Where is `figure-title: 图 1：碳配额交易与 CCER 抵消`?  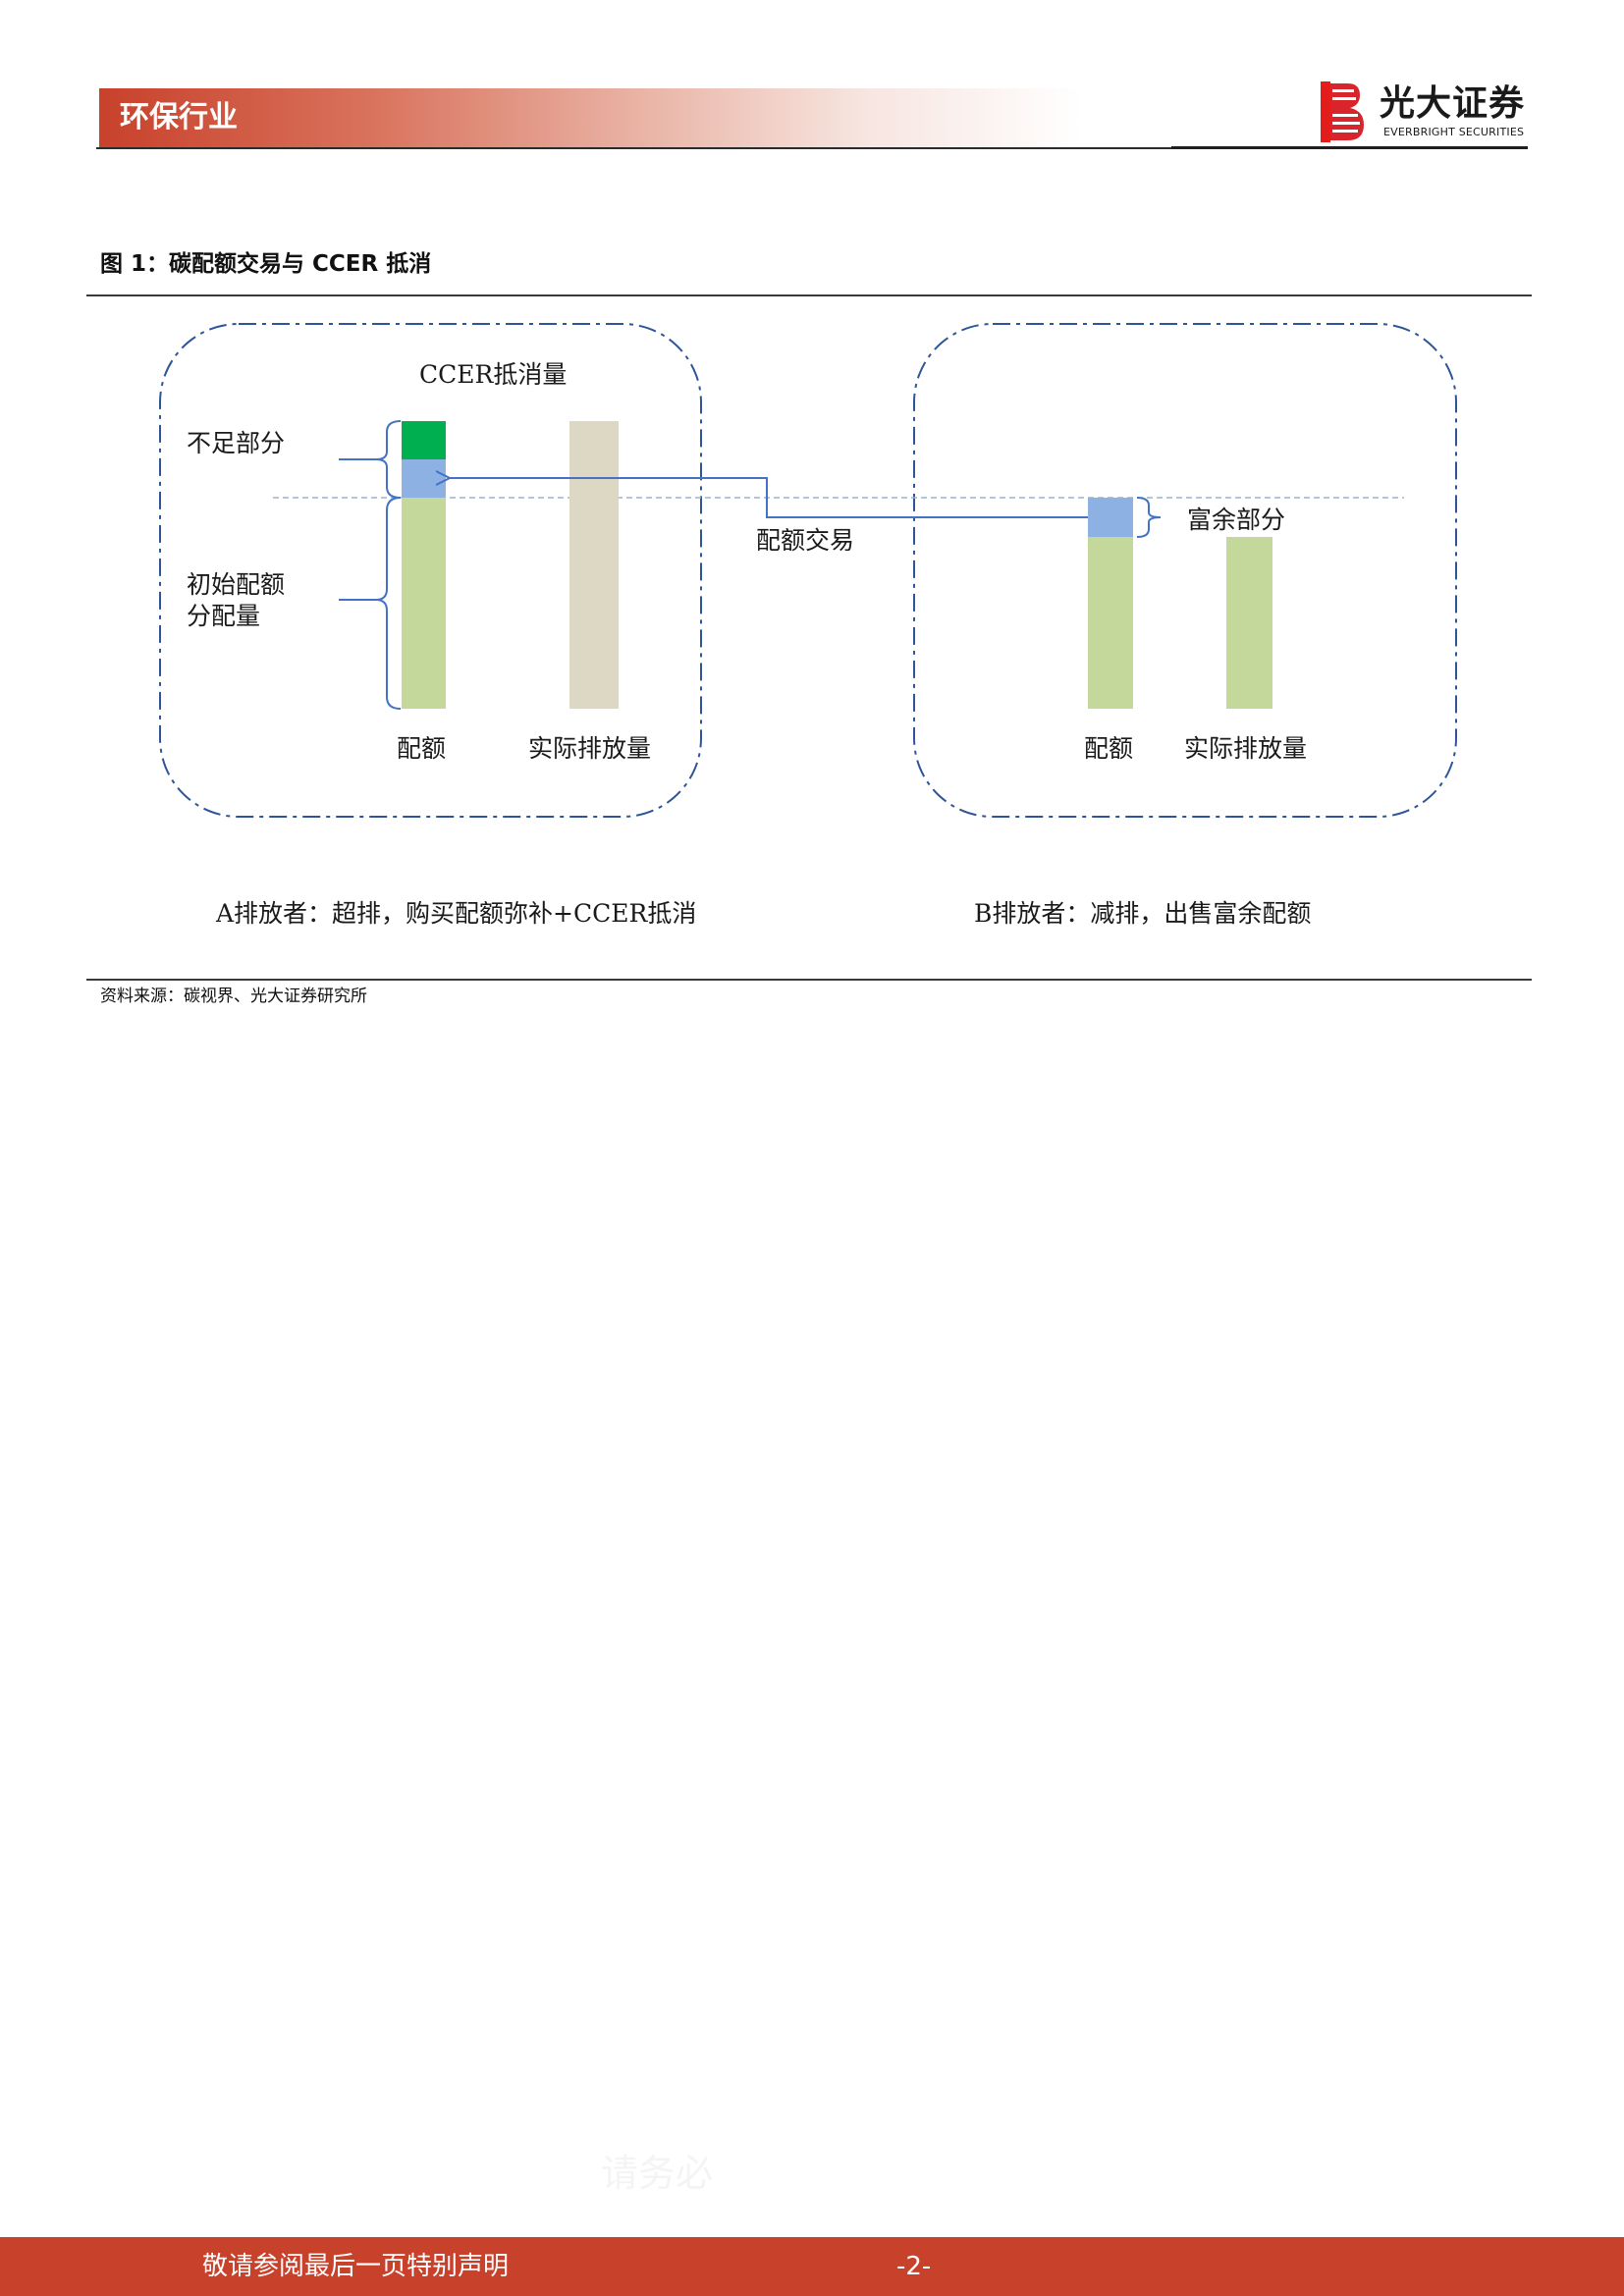 figure-title: 图 1：碳配额交易与 CCER 抵消 is located at coordinates (266, 264).